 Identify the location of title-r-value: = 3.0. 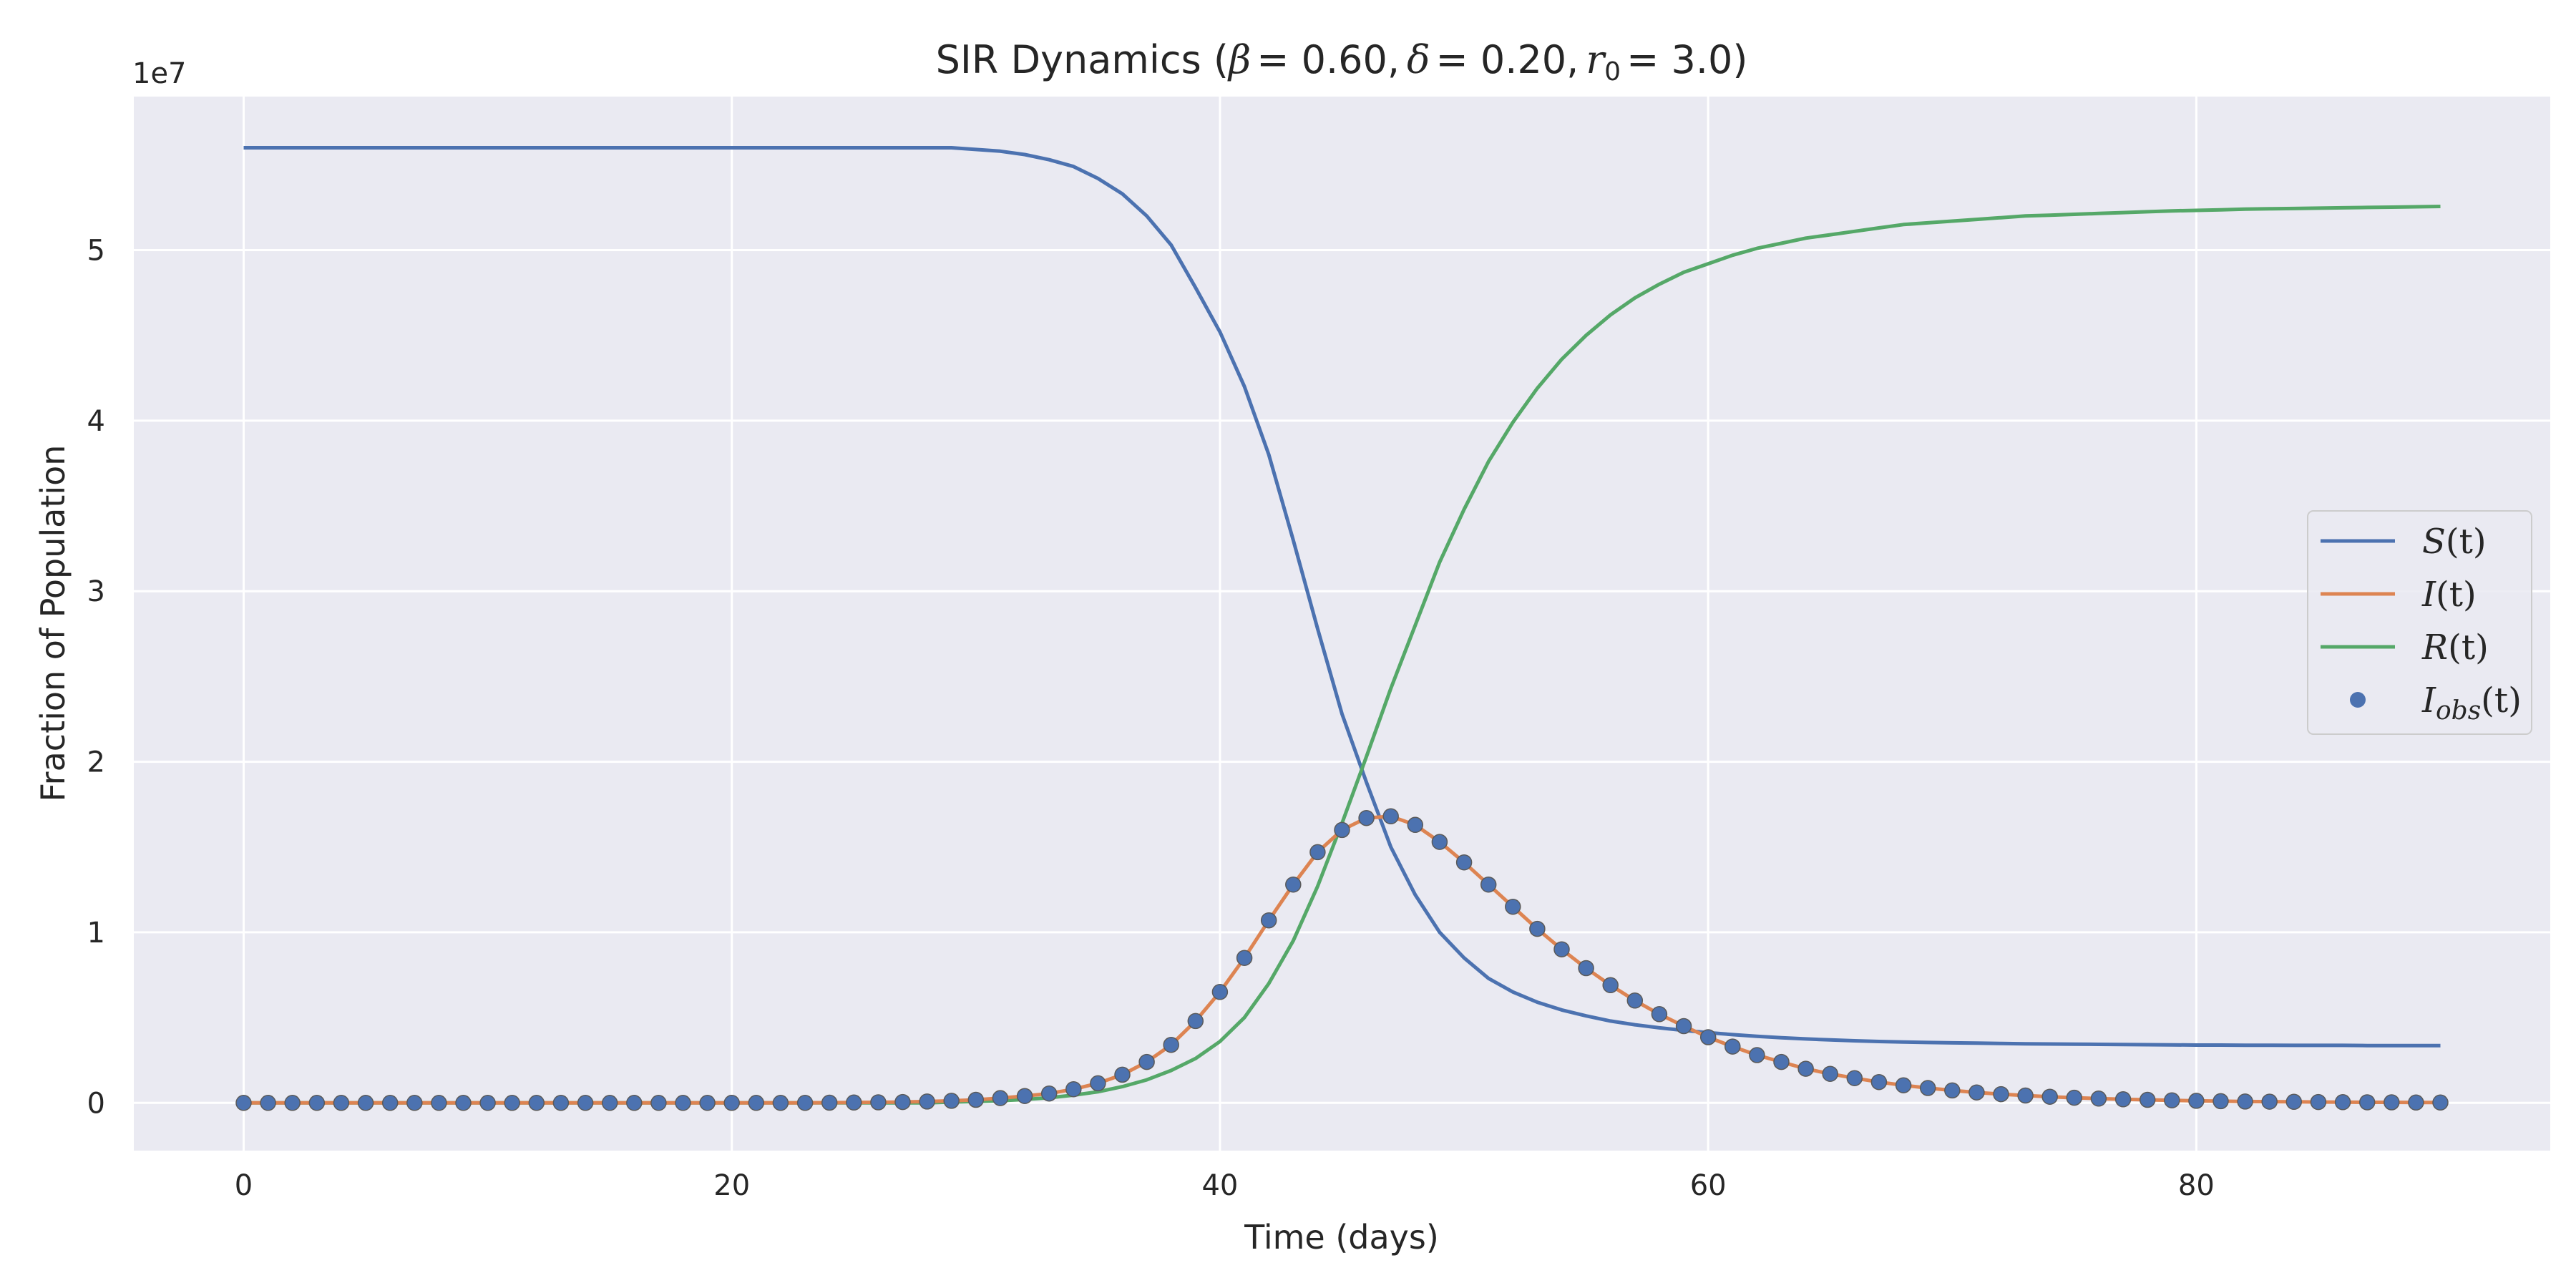
(1679, 59).